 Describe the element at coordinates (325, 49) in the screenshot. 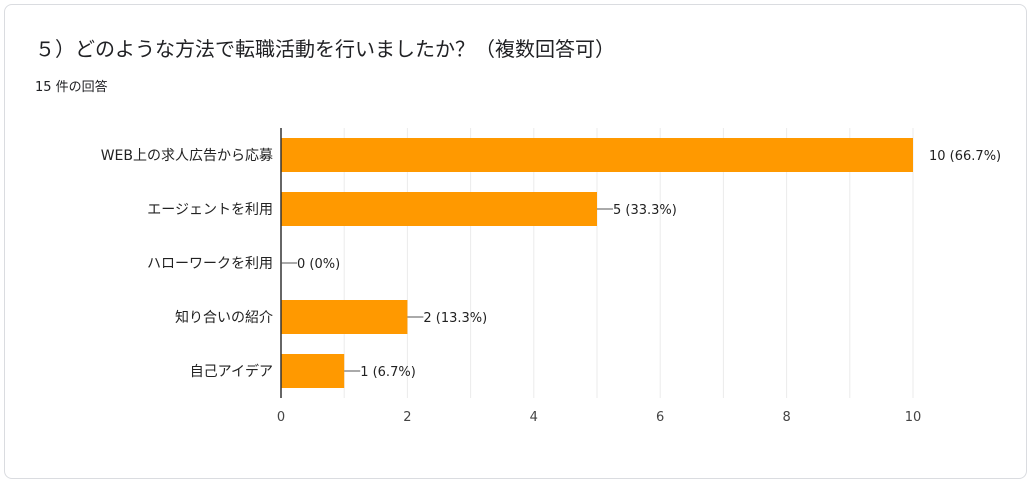

I see `question-title: ５）どのような方法で転職活動を行いましたか？（複数回答可）` at that location.